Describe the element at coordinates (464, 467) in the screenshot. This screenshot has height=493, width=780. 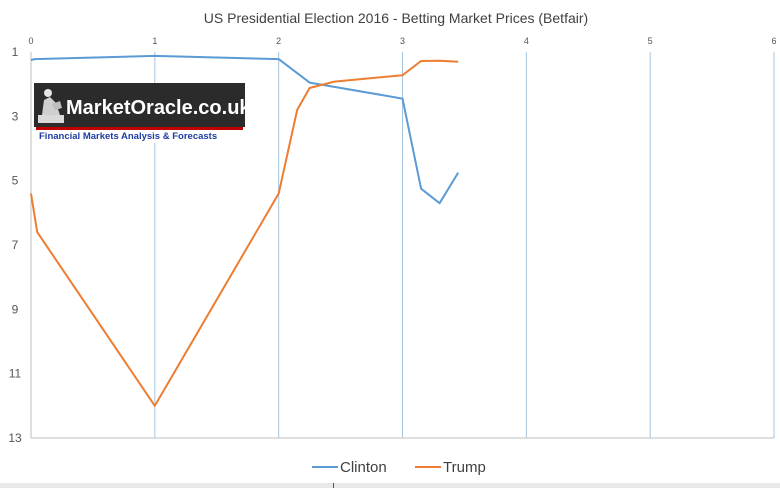
I see `legend-label-trump: Trump` at that location.